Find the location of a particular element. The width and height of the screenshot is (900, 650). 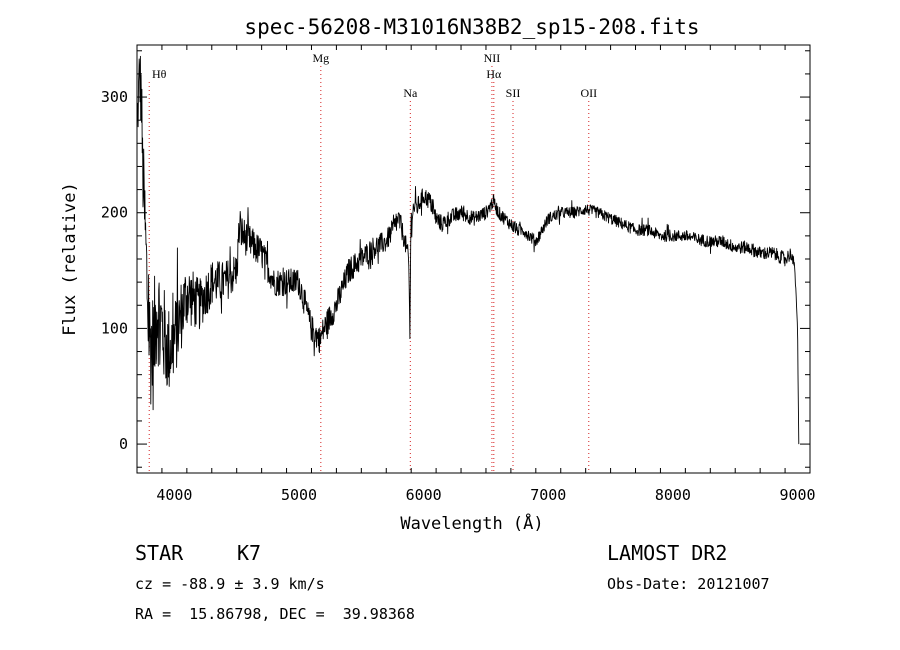

y-tick-label: 100 is located at coordinates (114, 328).